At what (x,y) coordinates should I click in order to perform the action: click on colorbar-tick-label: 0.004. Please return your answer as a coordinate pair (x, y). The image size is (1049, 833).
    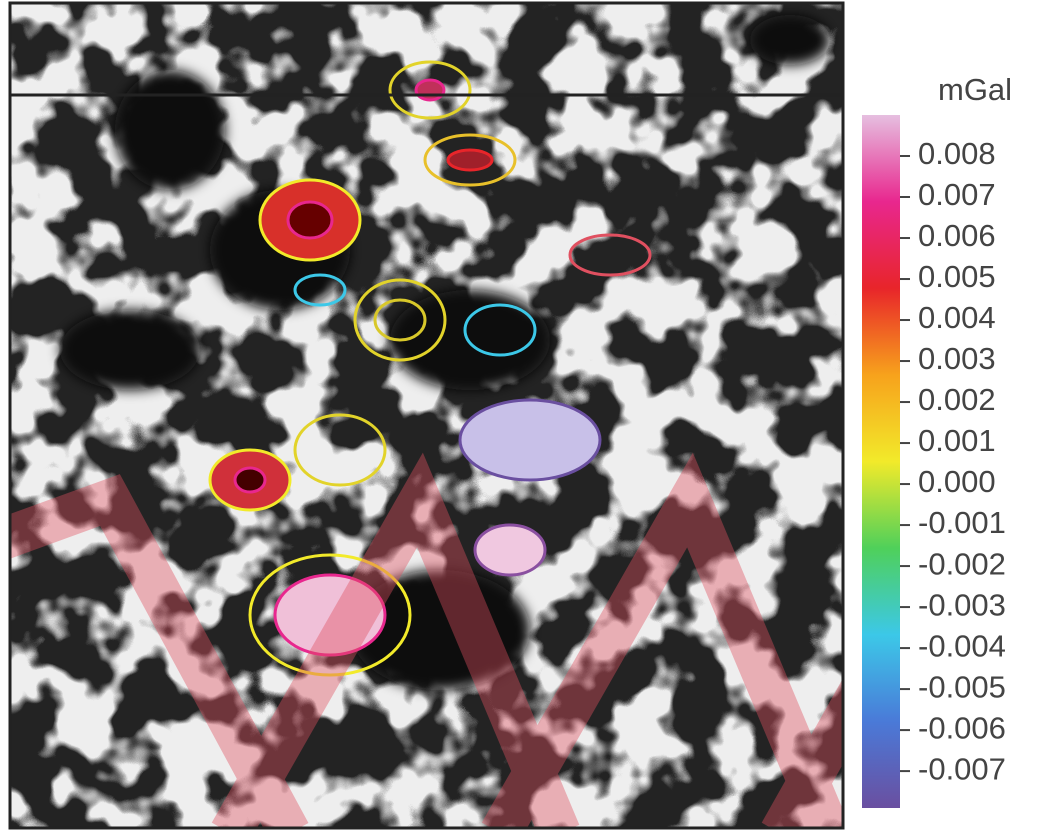
    Looking at the image, I should click on (957, 317).